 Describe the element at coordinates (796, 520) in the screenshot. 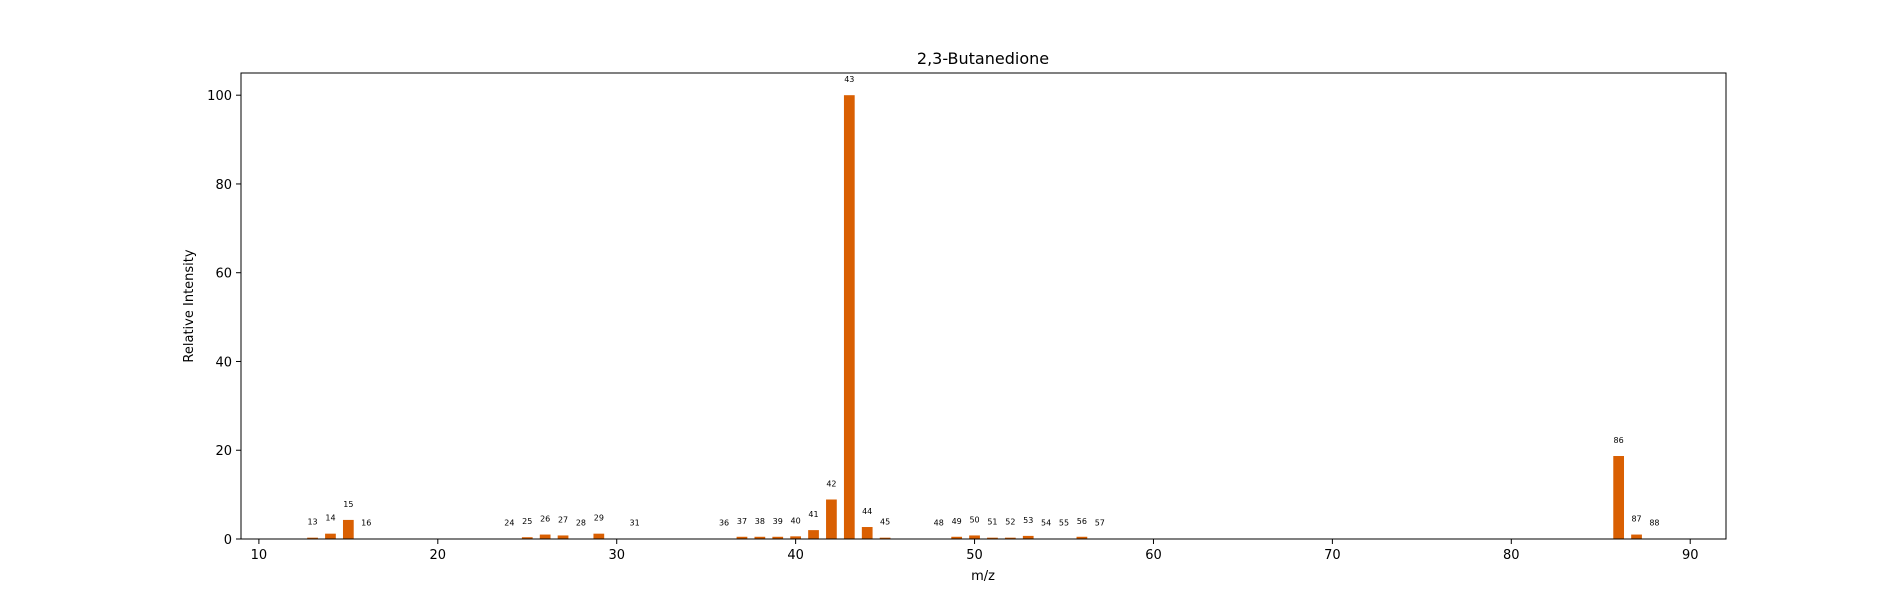

I see `bar-value-label: 40` at that location.